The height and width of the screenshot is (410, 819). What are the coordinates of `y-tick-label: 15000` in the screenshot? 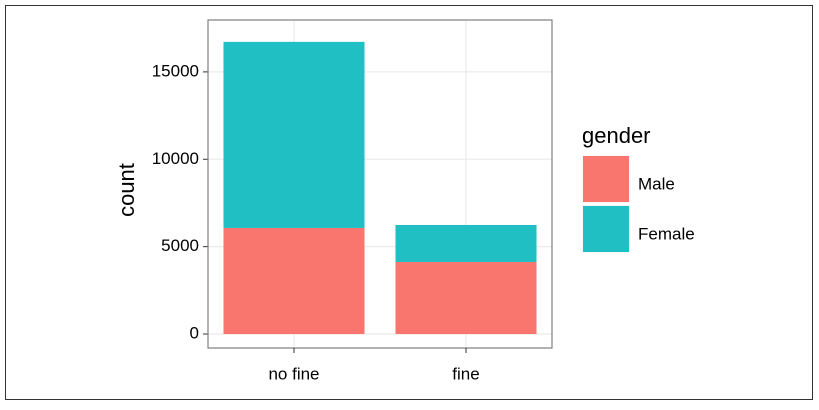 It's located at (175, 70).